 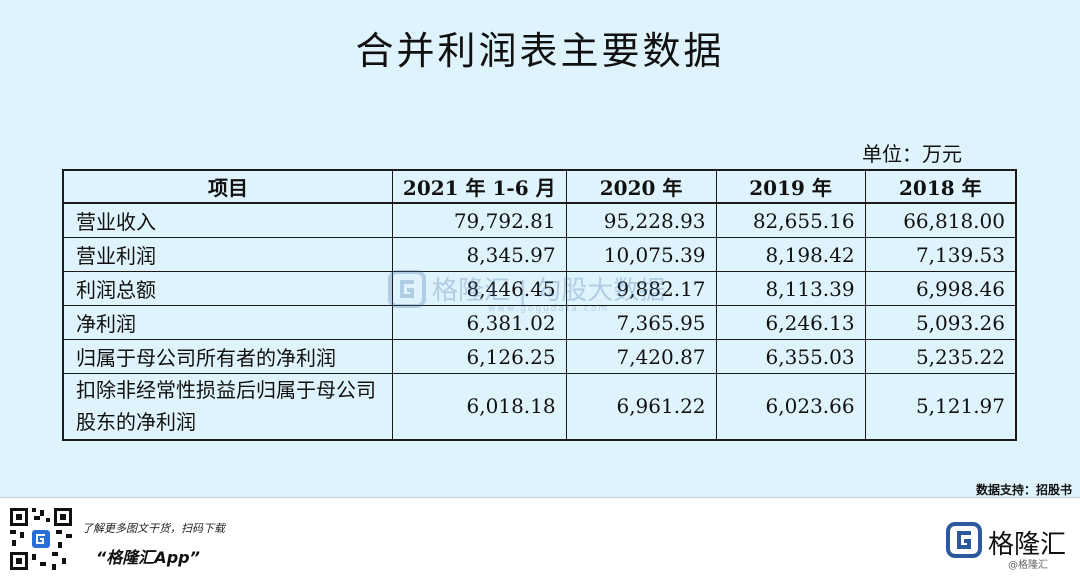 I want to click on table-row: 利润总额 8,446.45 9,882.17 8,113.39 6,998.46, so click(x=539, y=288).